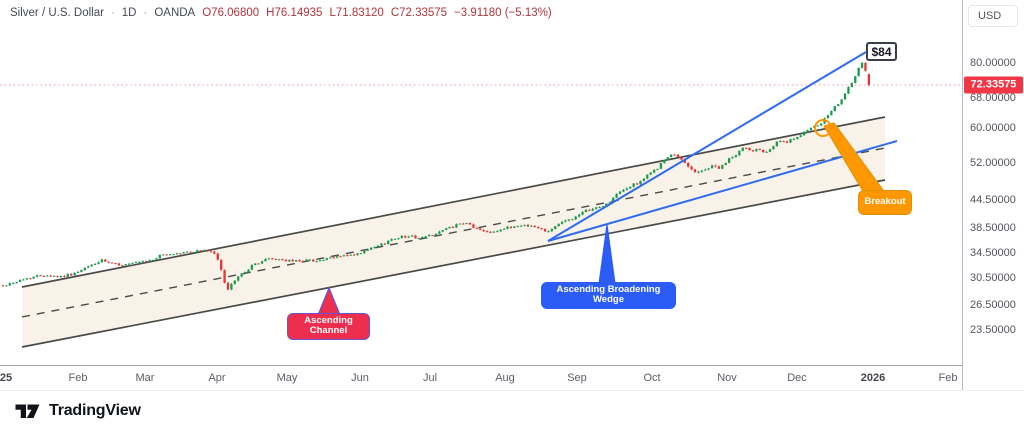 The image size is (1024, 430). I want to click on price-tick-label: 68.00000, so click(993, 98).